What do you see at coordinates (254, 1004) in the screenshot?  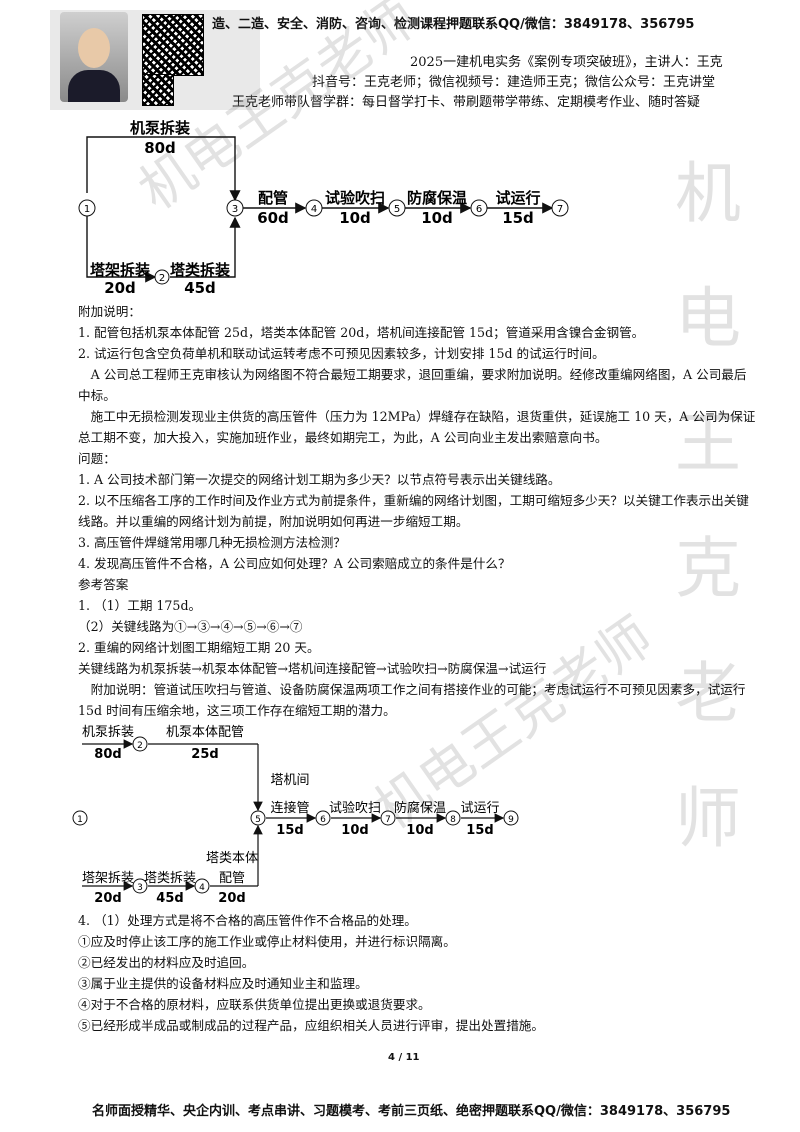 I see `answer-4-item-4: ④对于不合格的原材料，应联系供货单位提出更换或退货要求。` at bounding box center [254, 1004].